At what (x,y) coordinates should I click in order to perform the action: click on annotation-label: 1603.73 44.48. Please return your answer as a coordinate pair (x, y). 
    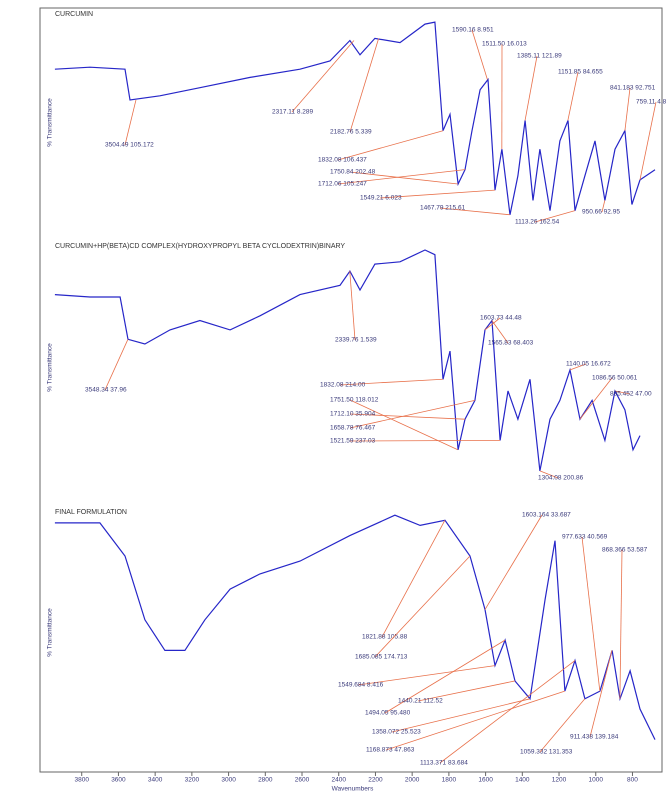
    Looking at the image, I should click on (501, 318).